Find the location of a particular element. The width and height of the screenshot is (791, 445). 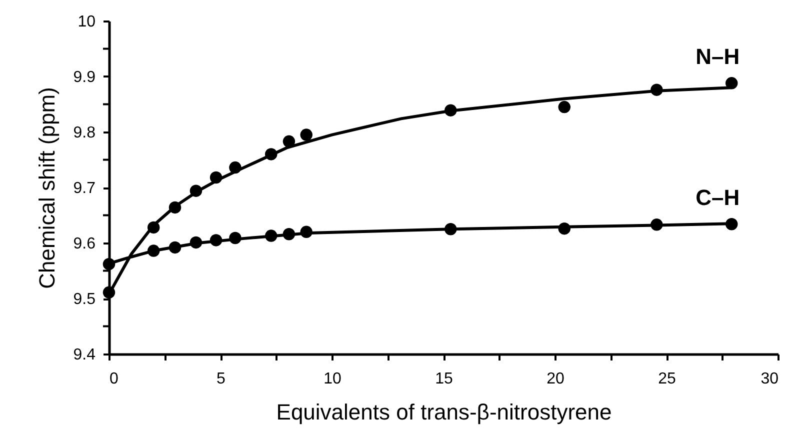

x-tick-label: 10 is located at coordinates (333, 379).